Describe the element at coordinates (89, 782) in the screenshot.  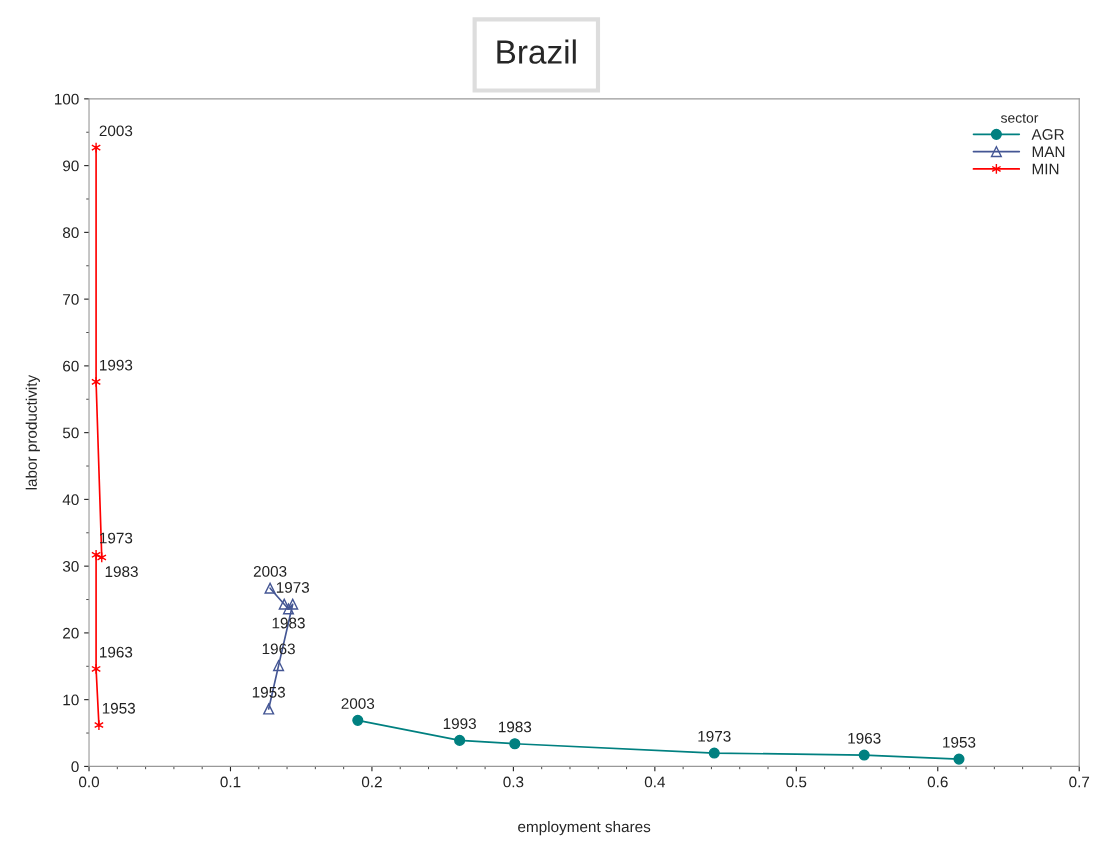
I see `x-tick-label: 0.0` at that location.